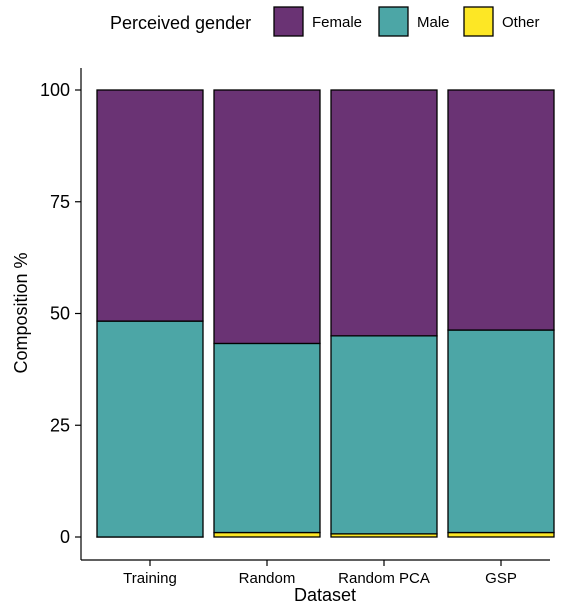 Image resolution: width=562 pixels, height=609 pixels. What do you see at coordinates (55, 90) in the screenshot?
I see `y-tick-label: 100` at bounding box center [55, 90].